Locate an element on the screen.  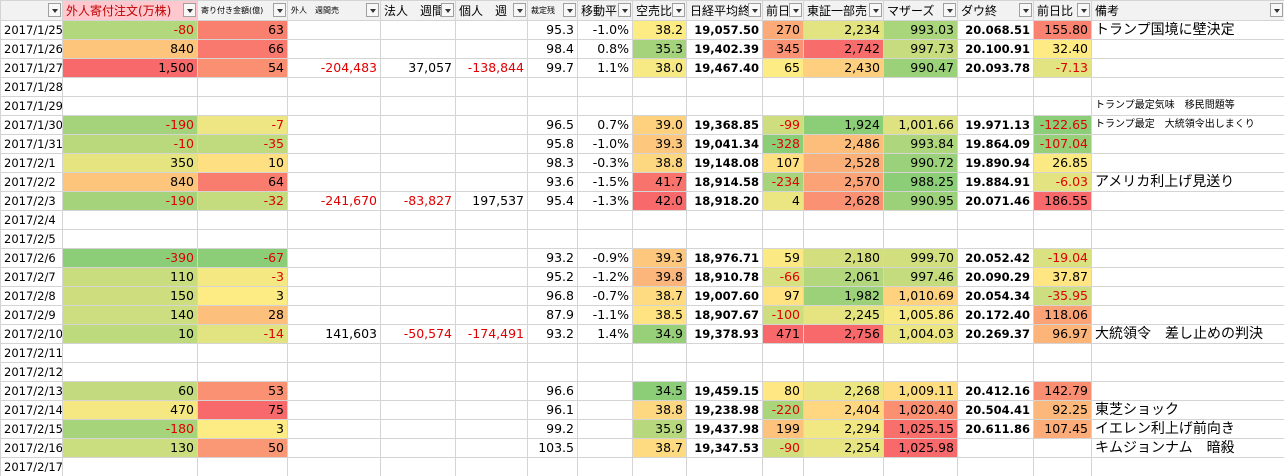
cell: 35.3 is located at coordinates (659, 49).